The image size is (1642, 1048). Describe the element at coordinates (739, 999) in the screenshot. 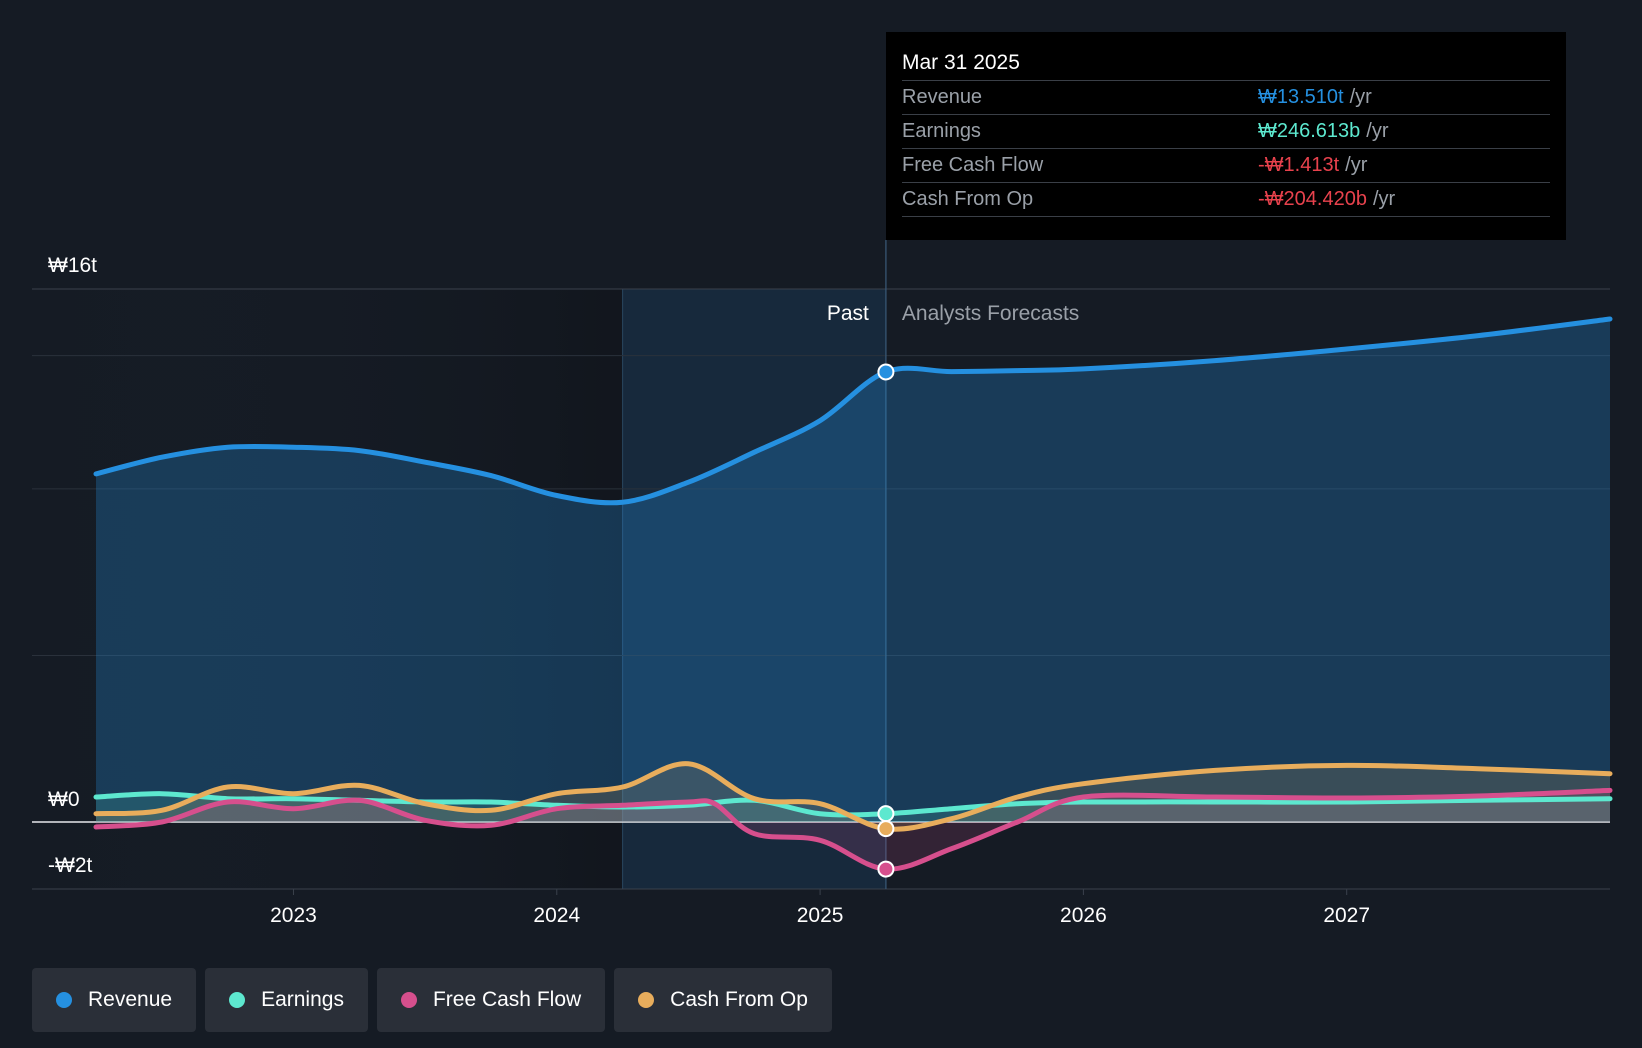

I see `legend-label: Cash From Op` at that location.